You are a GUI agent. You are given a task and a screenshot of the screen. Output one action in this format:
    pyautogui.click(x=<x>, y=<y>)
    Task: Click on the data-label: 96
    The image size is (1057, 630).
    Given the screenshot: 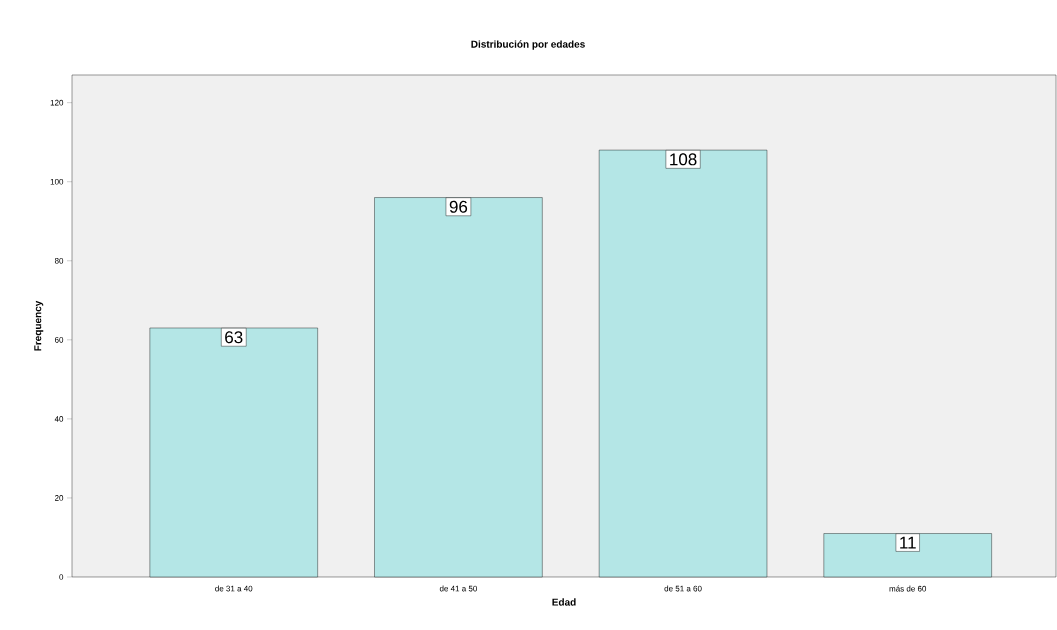 What is the action you would take?
    pyautogui.click(x=458, y=206)
    